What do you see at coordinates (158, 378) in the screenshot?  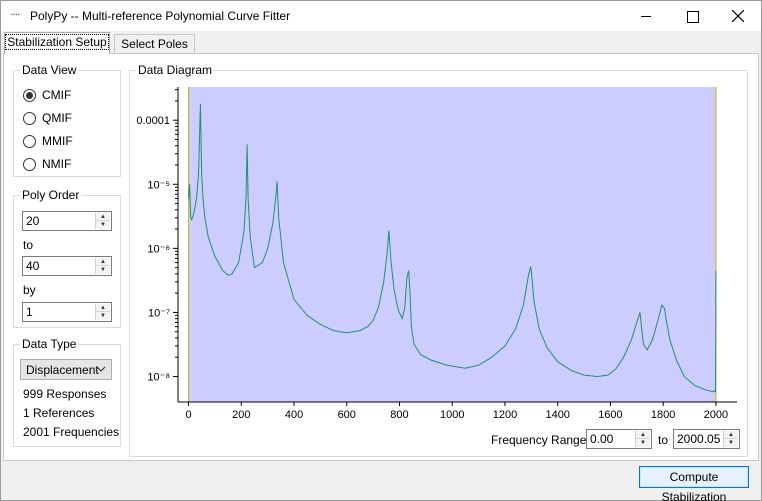 I see `y-tick-label: 10⁻⁸` at bounding box center [158, 378].